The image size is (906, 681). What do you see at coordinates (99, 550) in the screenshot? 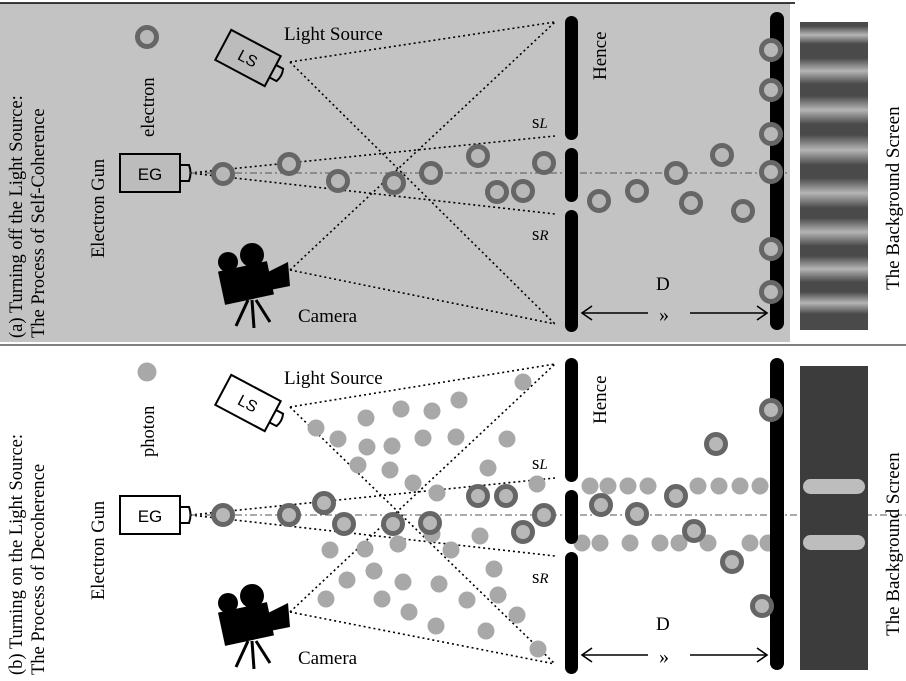
I see `panel-b-gun-label: Electron Gun` at bounding box center [99, 550].